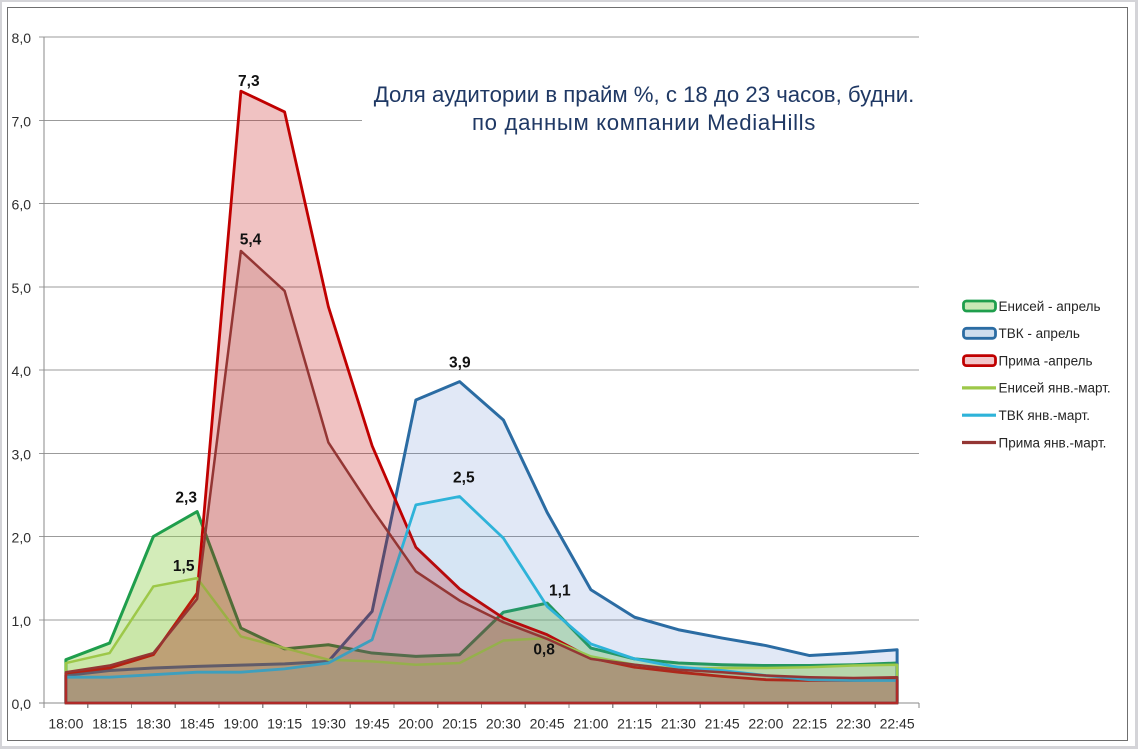  Describe the element at coordinates (544, 650) in the screenshot. I see `svg-text: 0,8` at that location.